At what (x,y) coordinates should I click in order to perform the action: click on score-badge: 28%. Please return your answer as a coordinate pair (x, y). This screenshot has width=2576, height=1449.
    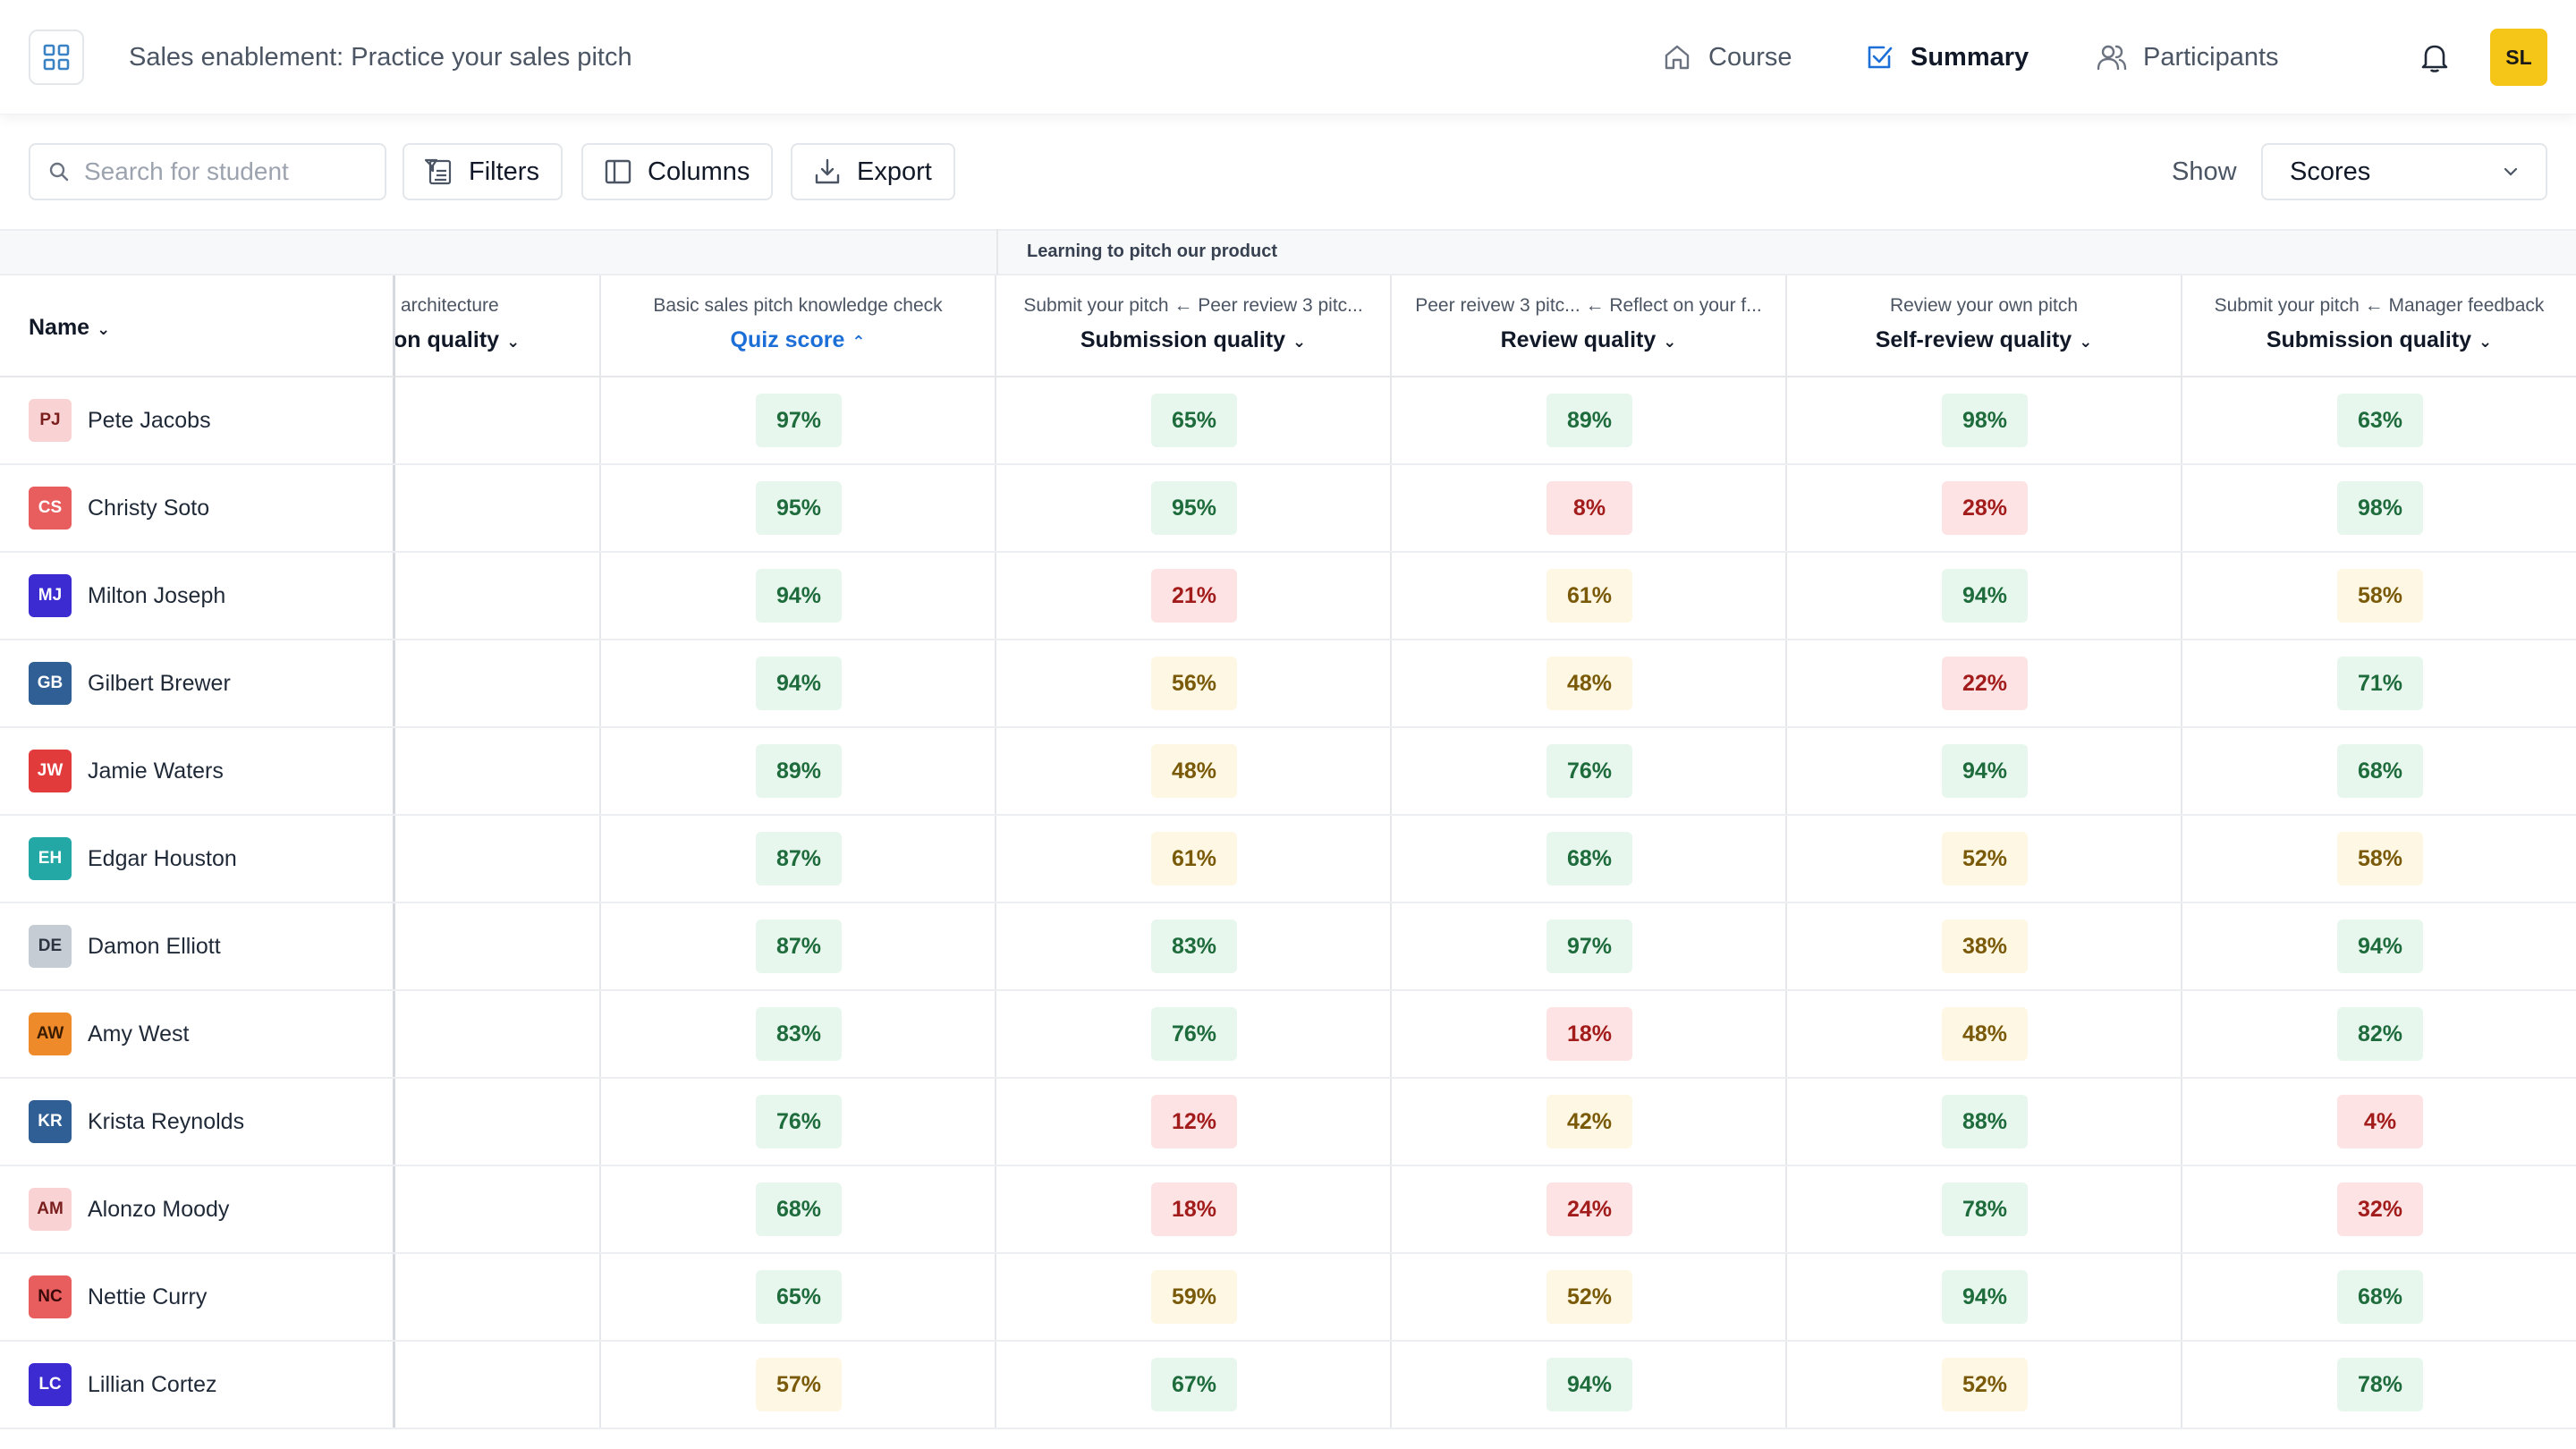
    Looking at the image, I should click on (1985, 508).